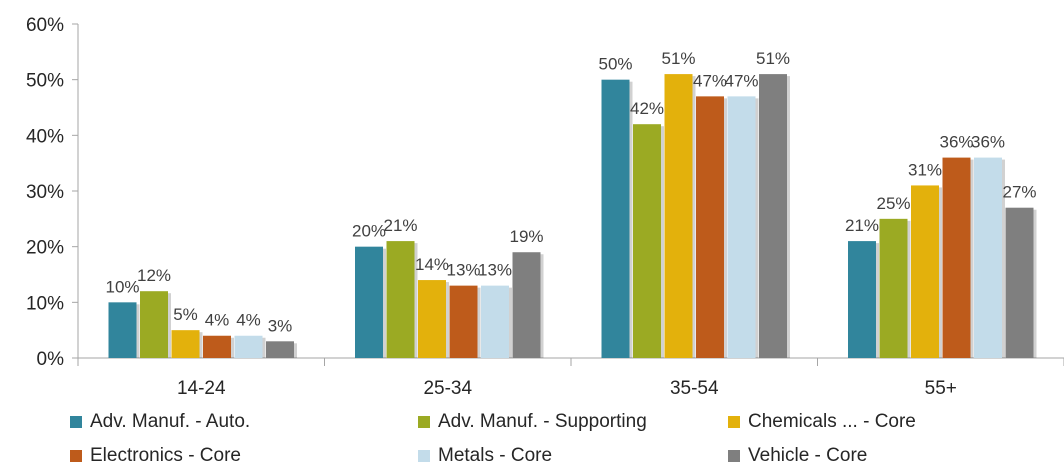 The height and width of the screenshot is (470, 1064). I want to click on x-tick-label: 14-24, so click(201, 388).